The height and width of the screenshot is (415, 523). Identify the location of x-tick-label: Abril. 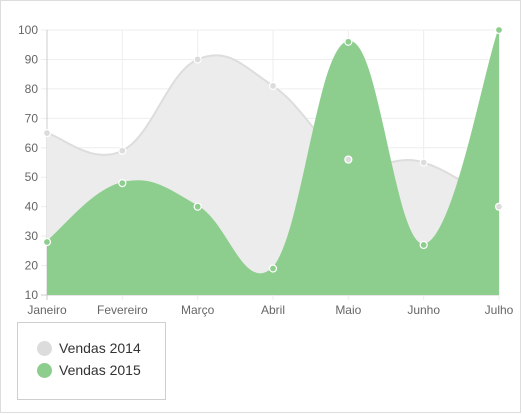
(273, 310).